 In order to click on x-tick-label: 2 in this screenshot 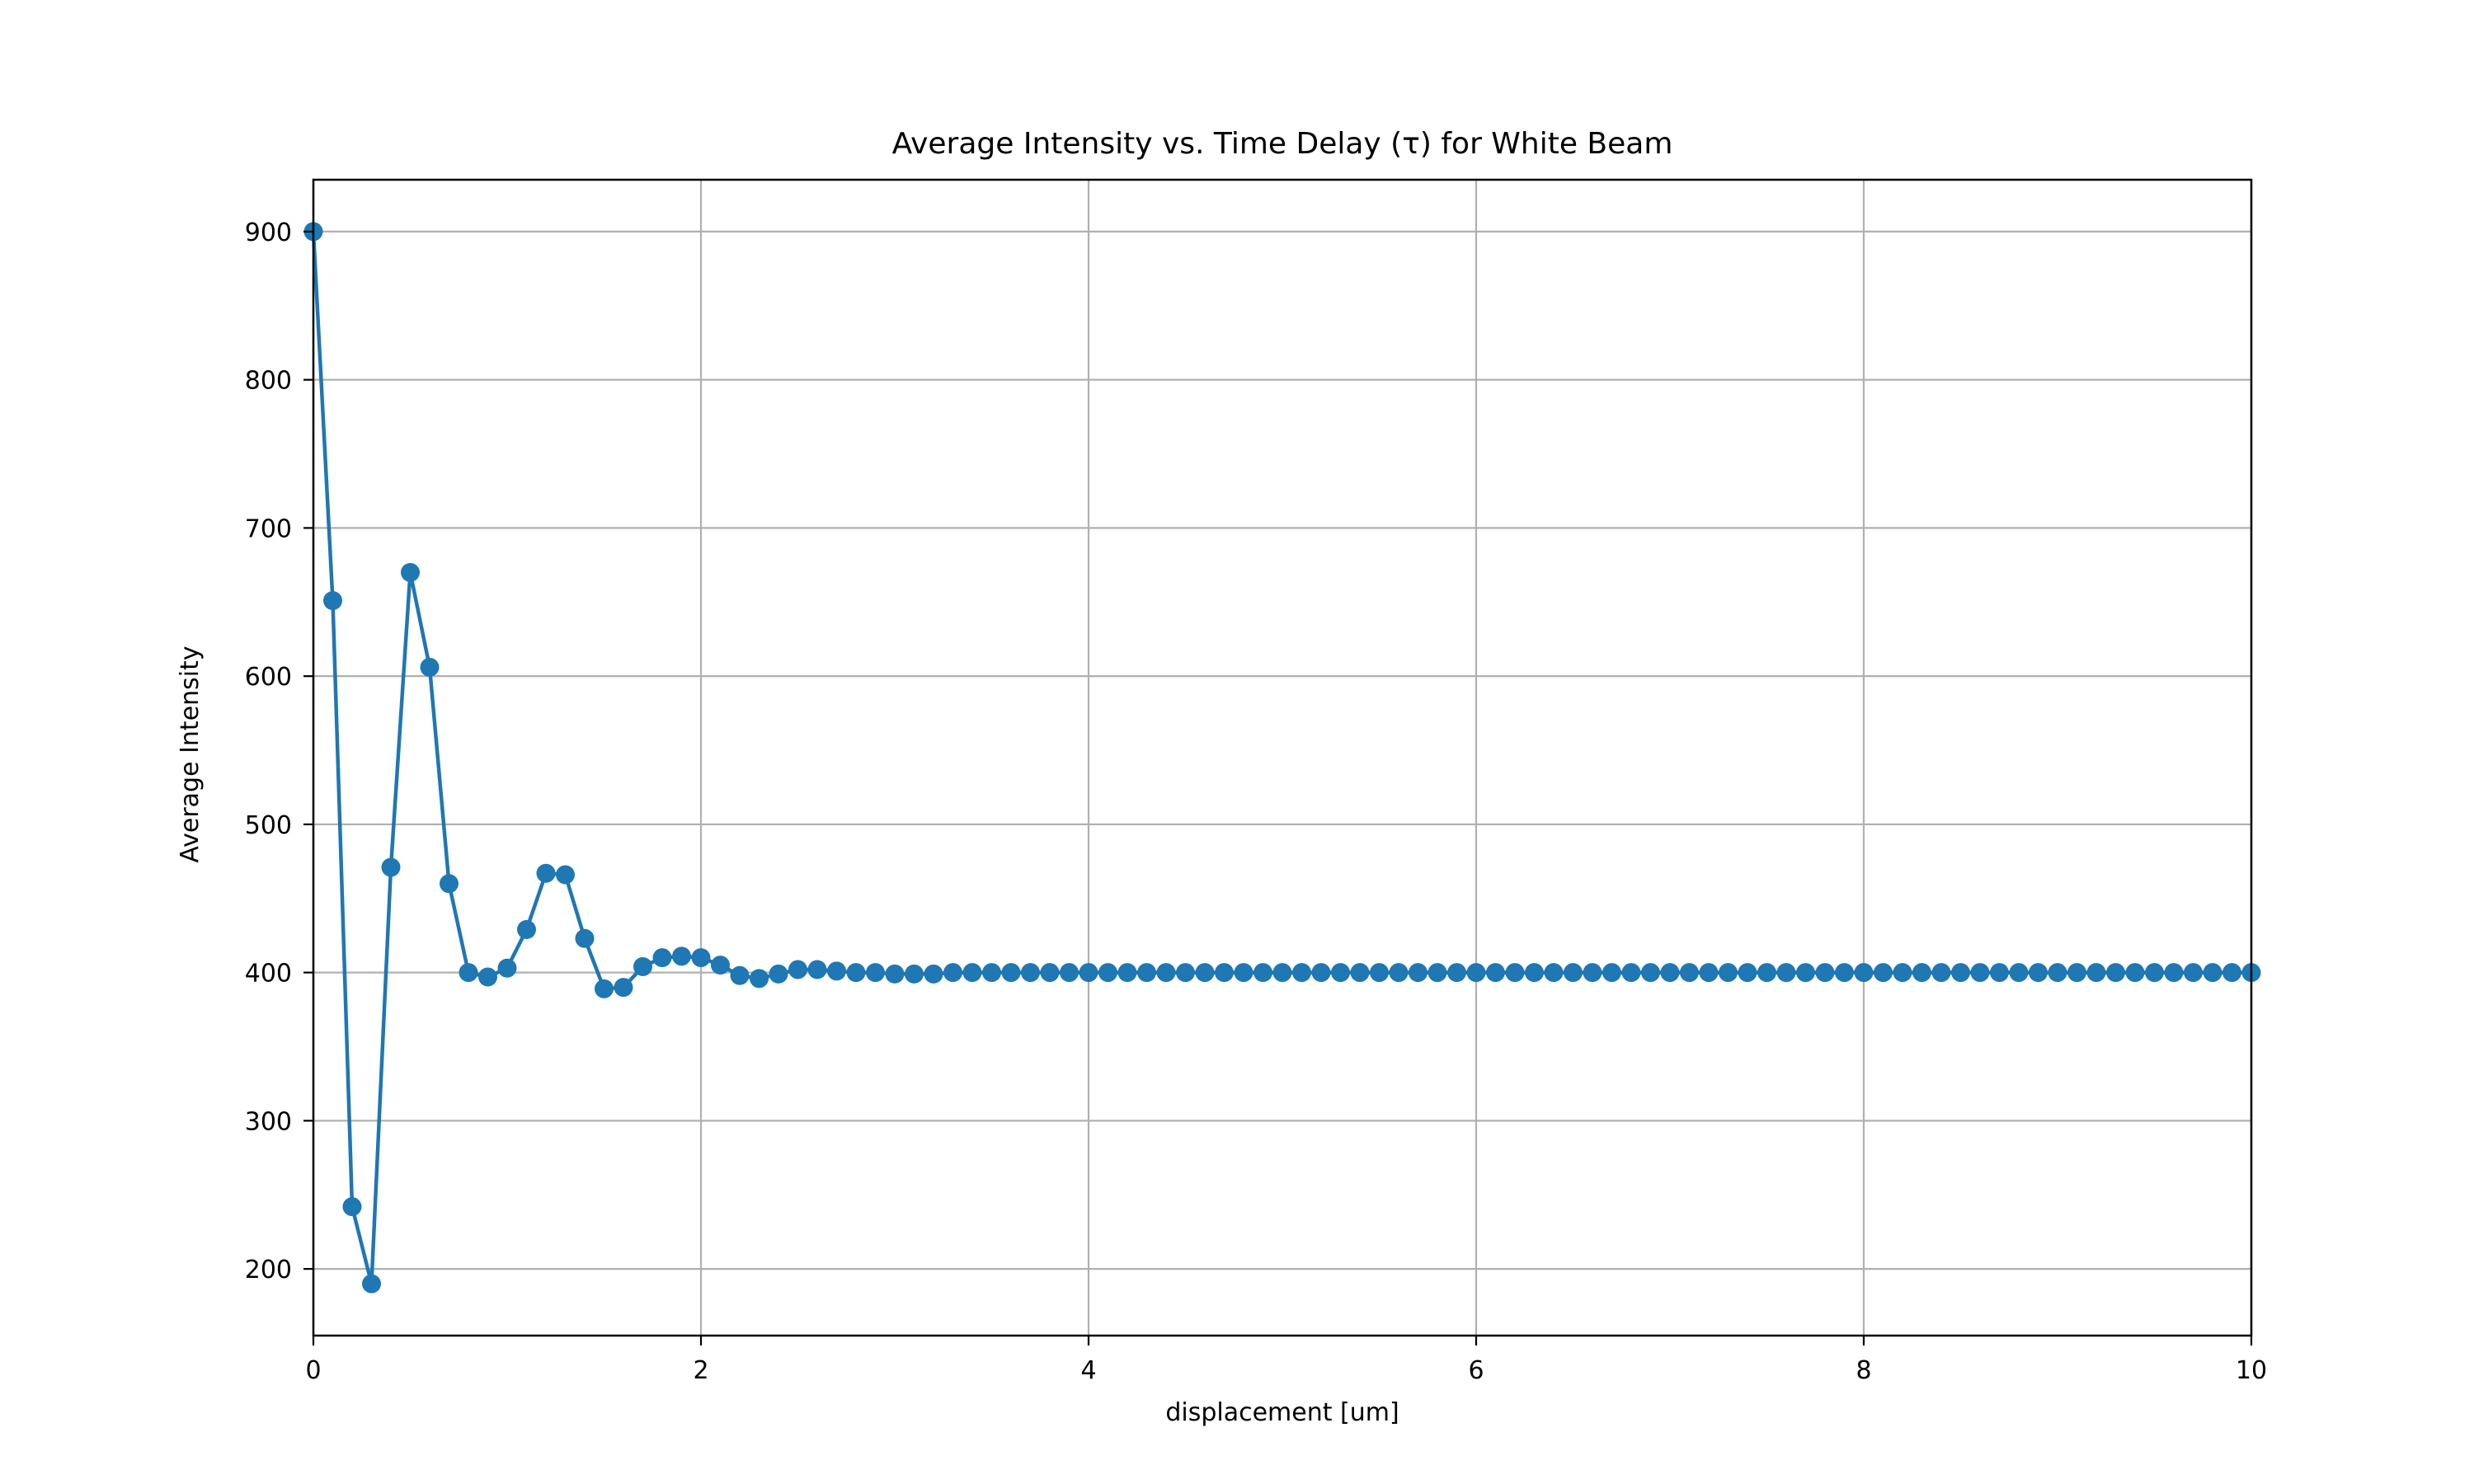, I will do `click(700, 1370)`.